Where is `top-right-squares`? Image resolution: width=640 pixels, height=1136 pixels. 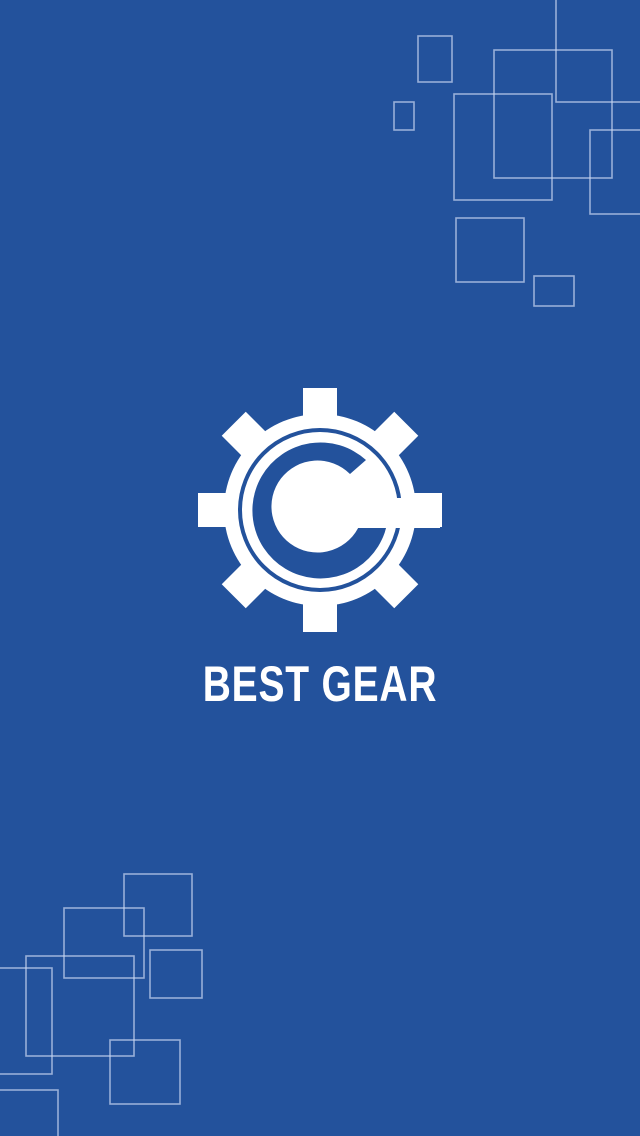 top-right-squares is located at coordinates (516, 153).